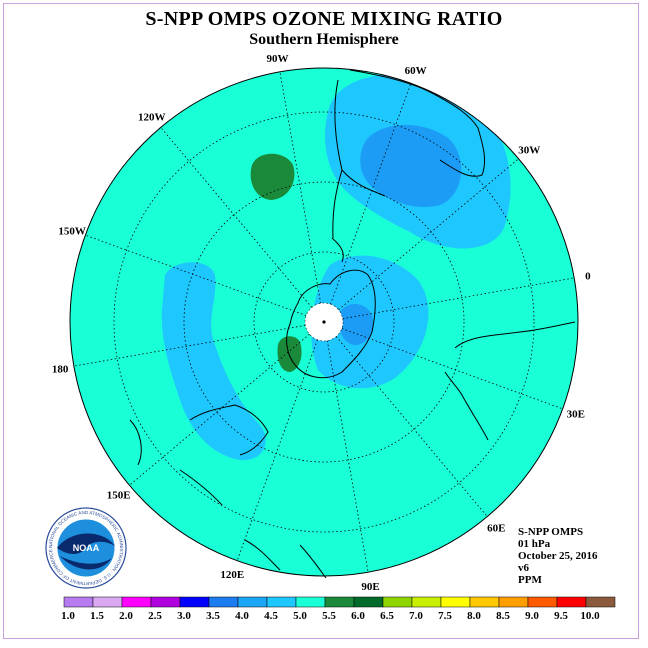  Describe the element at coordinates (356, 324) in the screenshot. I see `field-3-5-region-pole` at that location.